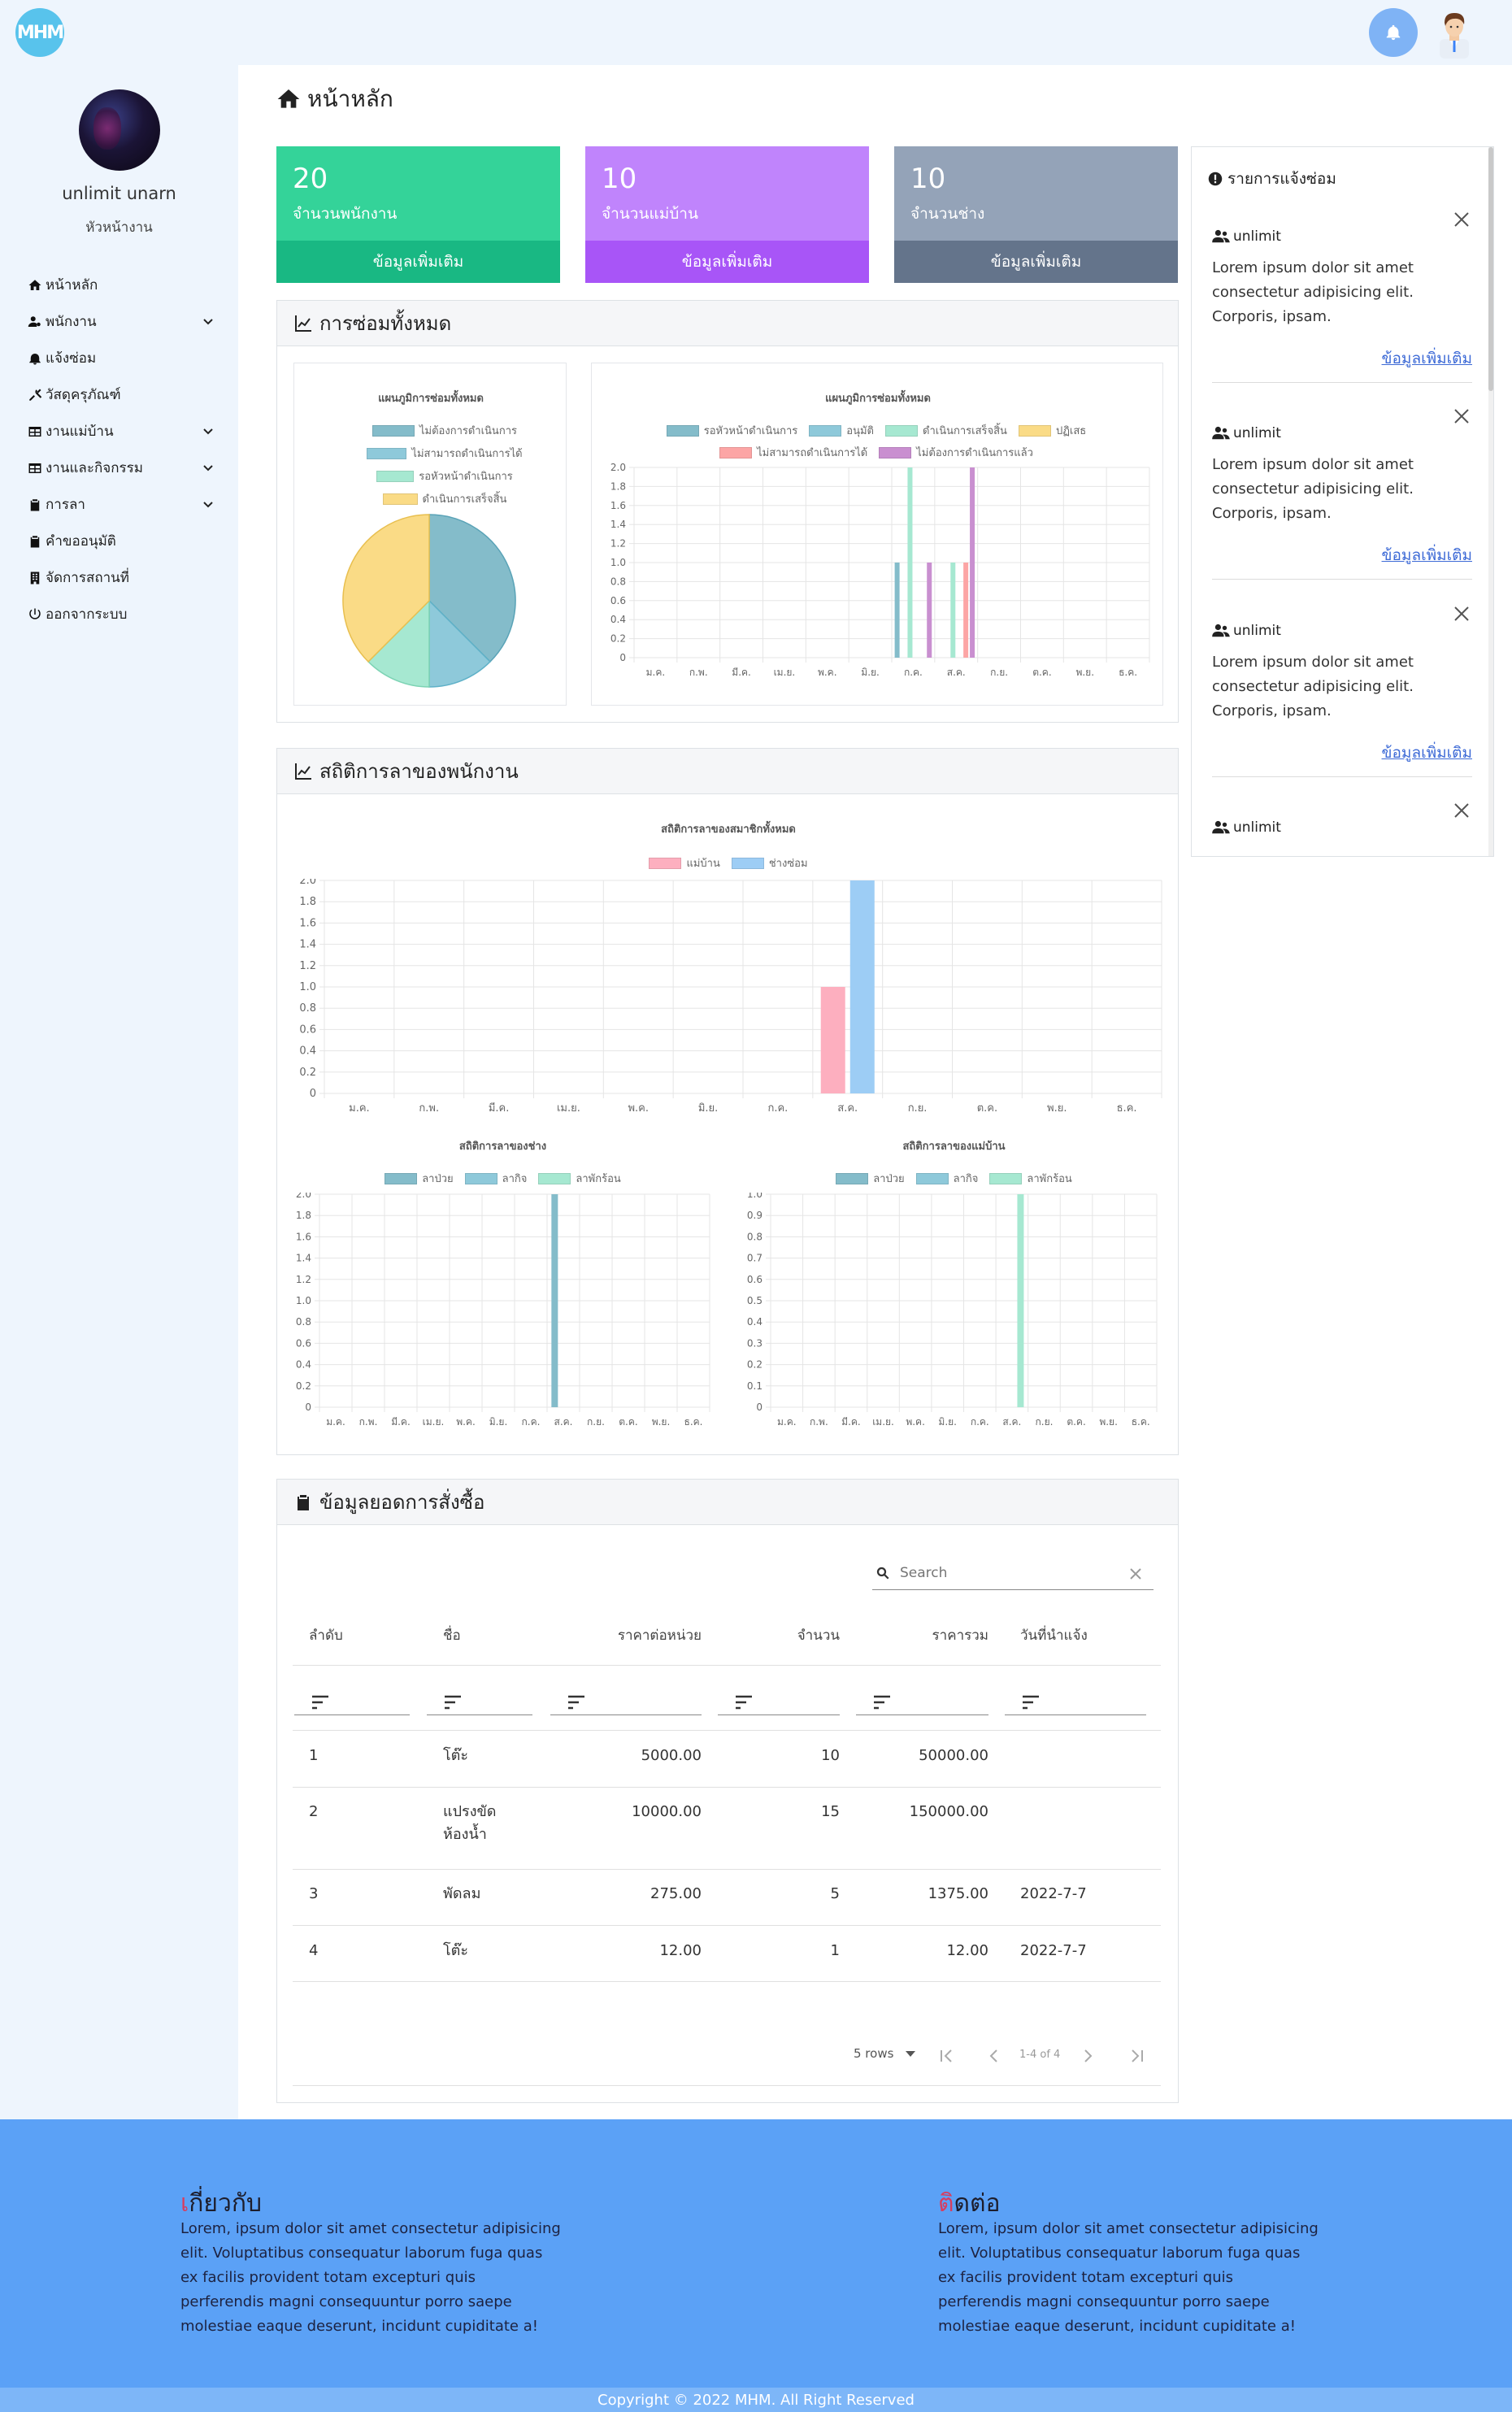 The image size is (1512, 2412). Describe the element at coordinates (80, 432) in the screenshot. I see `sidebar-item-label: งานแม่บ้าน` at that location.